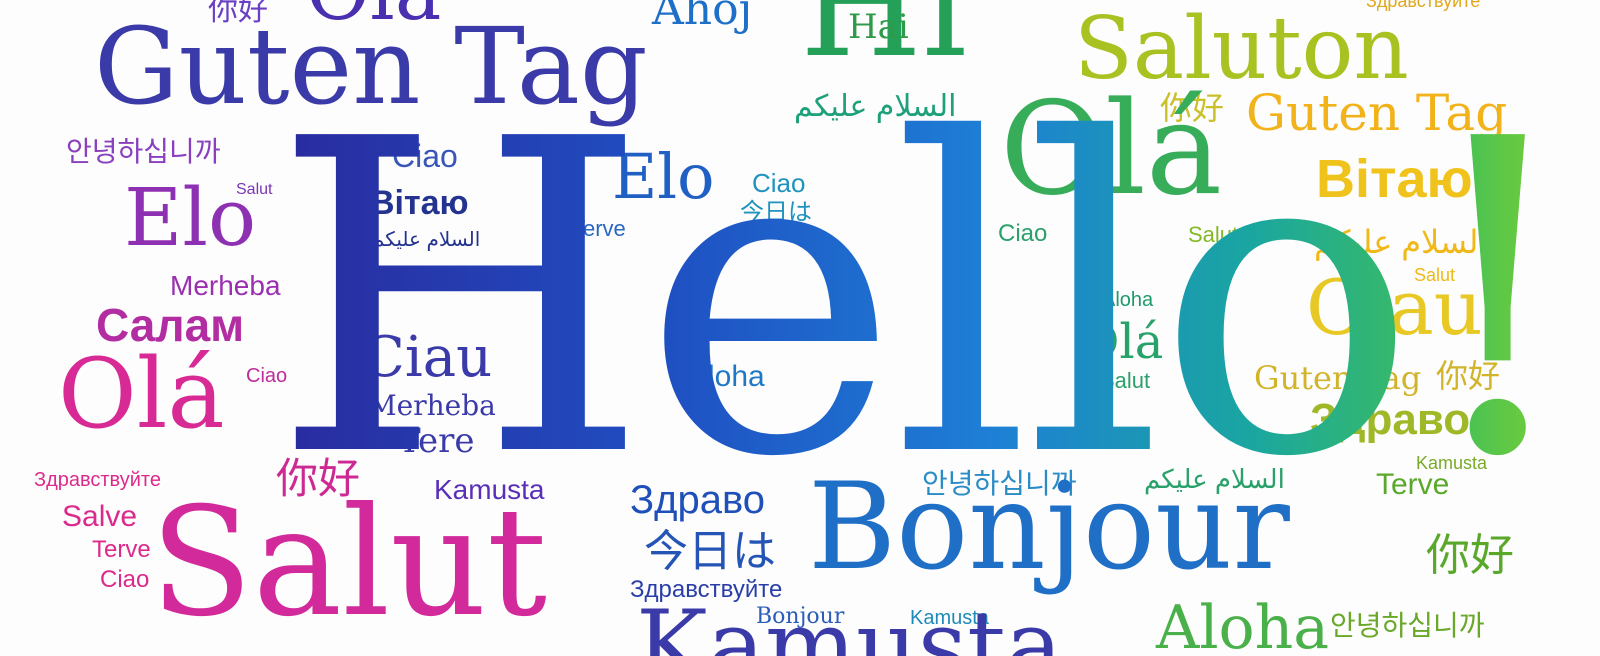  I want to click on cloud-word: Hai, so click(878, 27).